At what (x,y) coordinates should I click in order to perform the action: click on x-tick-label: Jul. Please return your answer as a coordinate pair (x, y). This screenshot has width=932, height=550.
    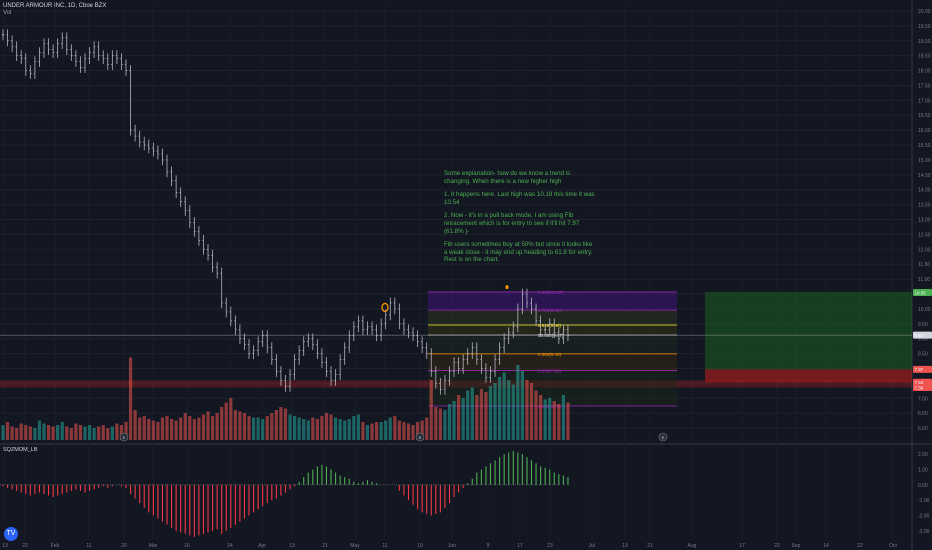
    Looking at the image, I should click on (592, 546).